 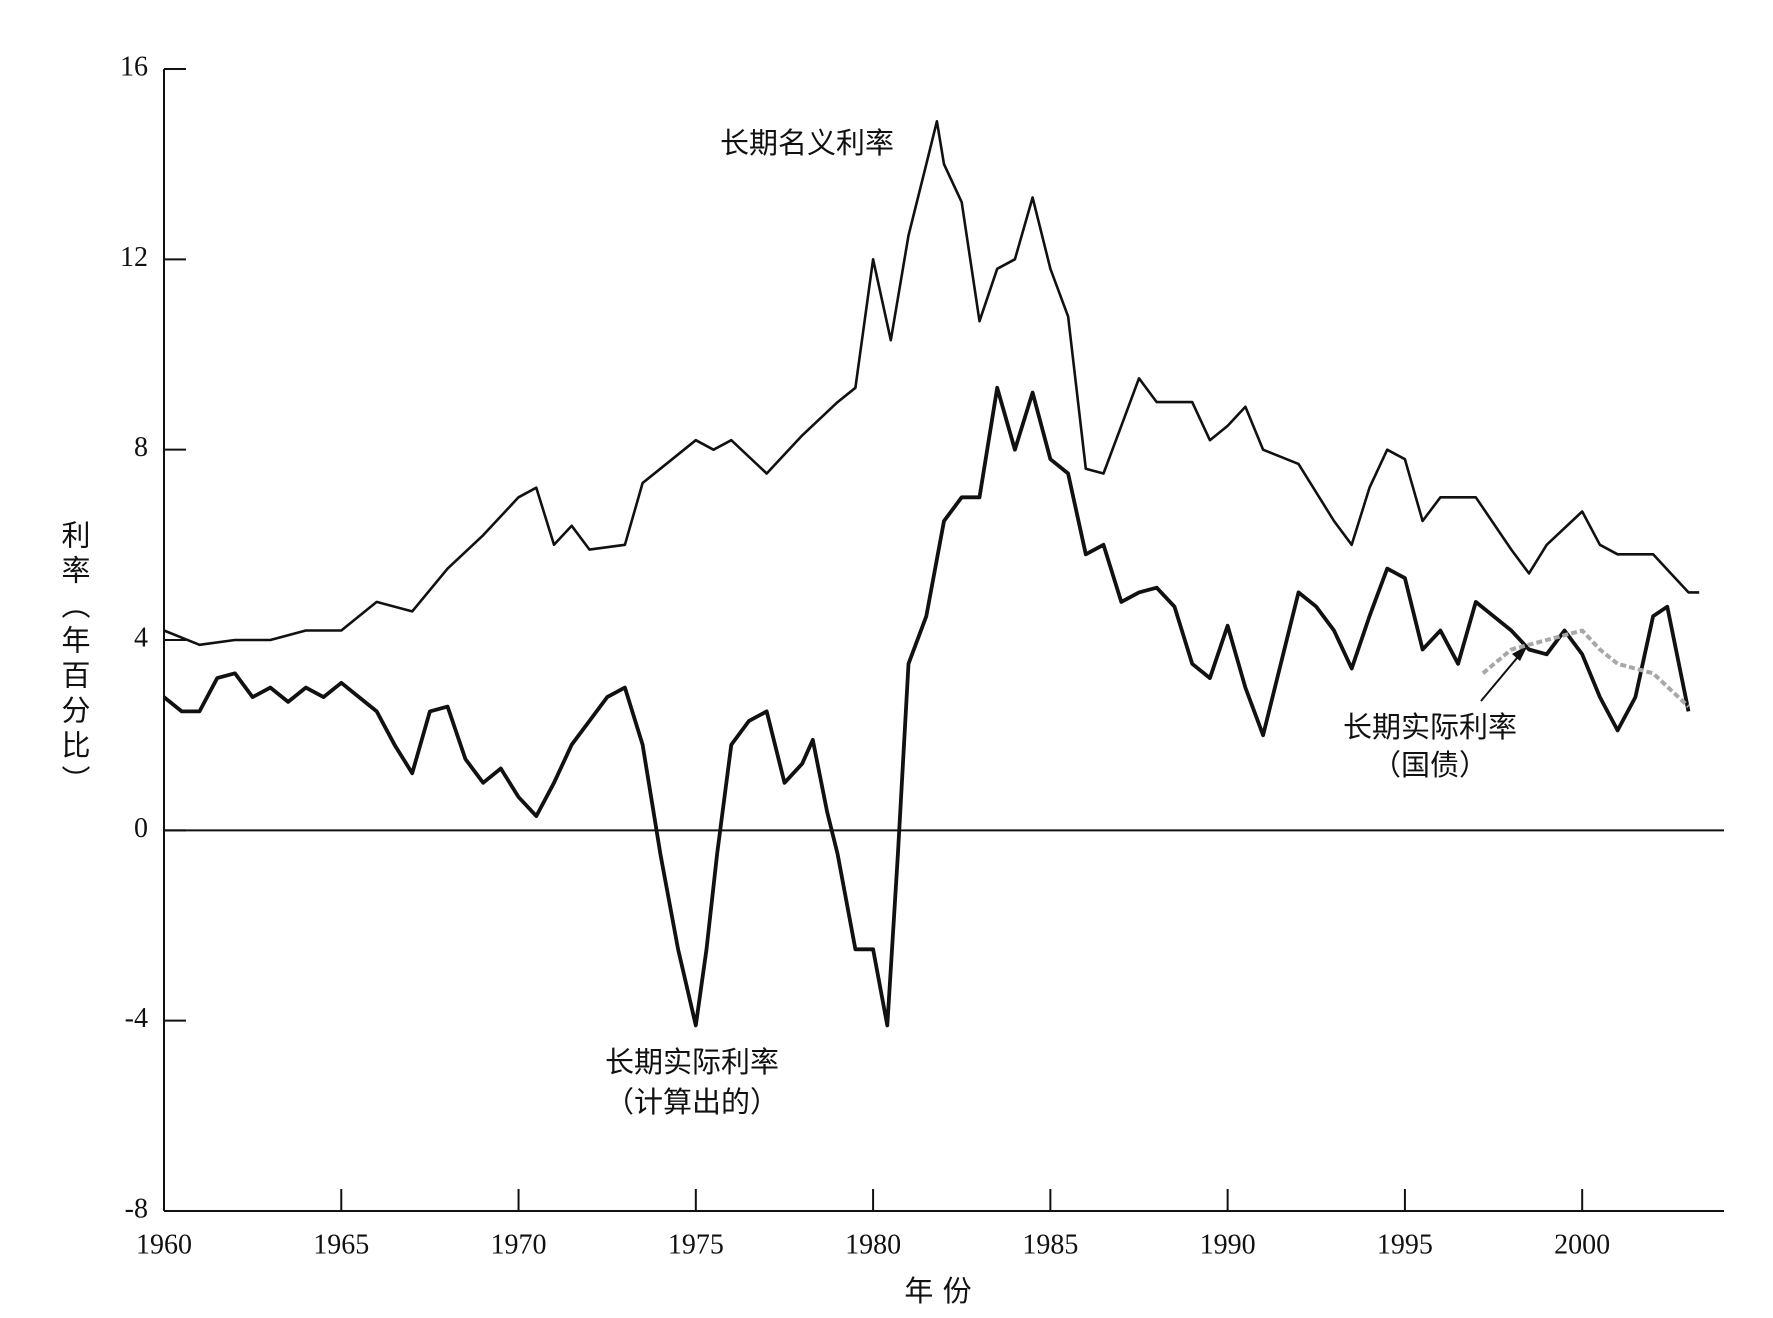 What do you see at coordinates (807, 143) in the screenshot?
I see `annotation: 长期名义利率` at bounding box center [807, 143].